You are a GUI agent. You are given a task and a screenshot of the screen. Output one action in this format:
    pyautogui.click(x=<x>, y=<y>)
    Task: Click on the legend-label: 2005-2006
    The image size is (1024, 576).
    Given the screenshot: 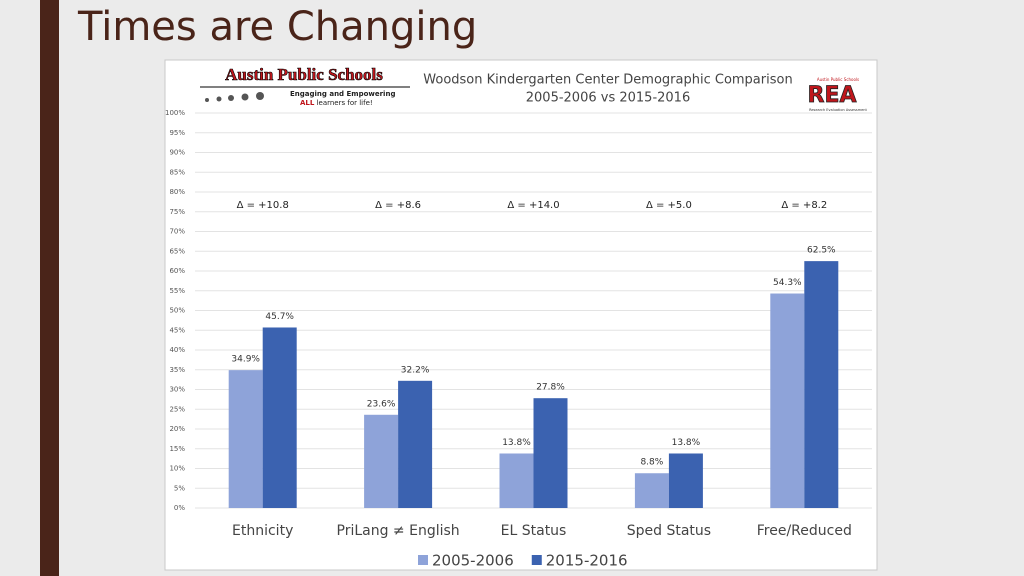 What is the action you would take?
    pyautogui.click(x=473, y=561)
    